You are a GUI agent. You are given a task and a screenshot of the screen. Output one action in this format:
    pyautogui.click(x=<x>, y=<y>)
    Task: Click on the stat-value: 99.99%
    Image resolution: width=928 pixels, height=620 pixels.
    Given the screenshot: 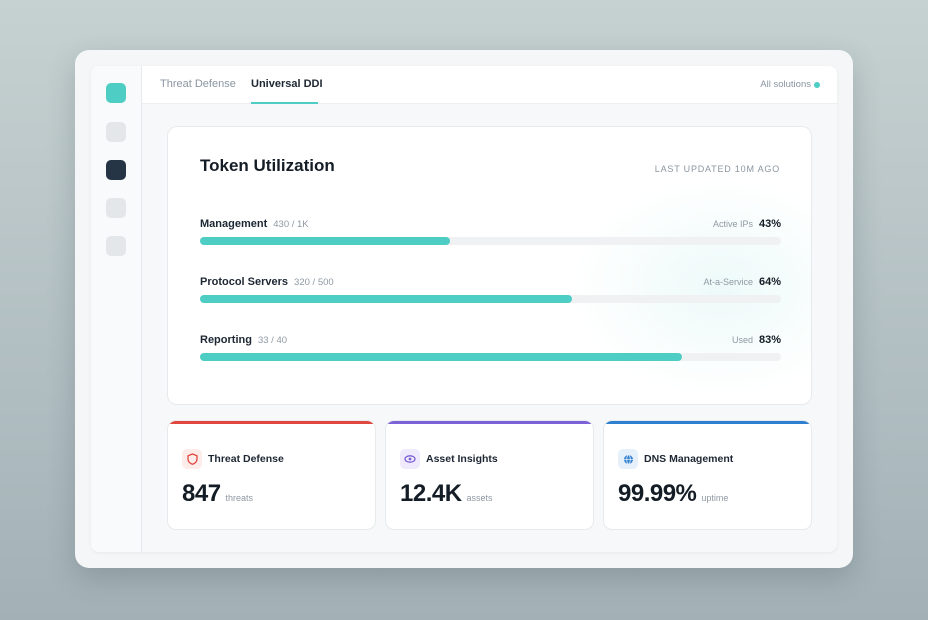 What is the action you would take?
    pyautogui.click(x=657, y=493)
    